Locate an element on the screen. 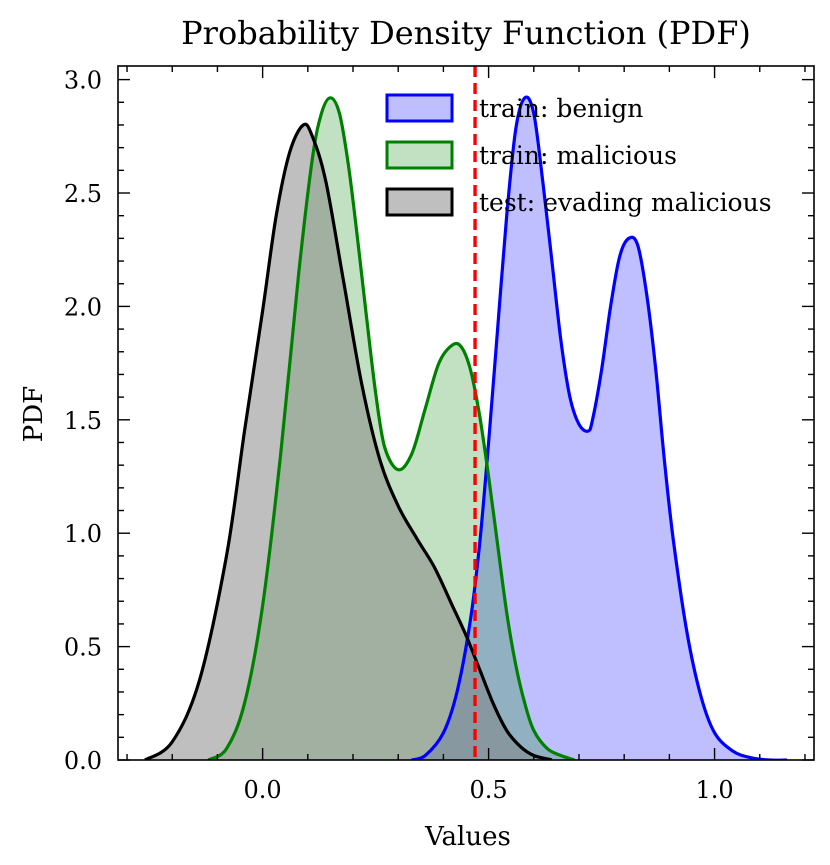 This screenshot has width=830, height=865. y-tick-label: 2.0 is located at coordinates (83, 307).